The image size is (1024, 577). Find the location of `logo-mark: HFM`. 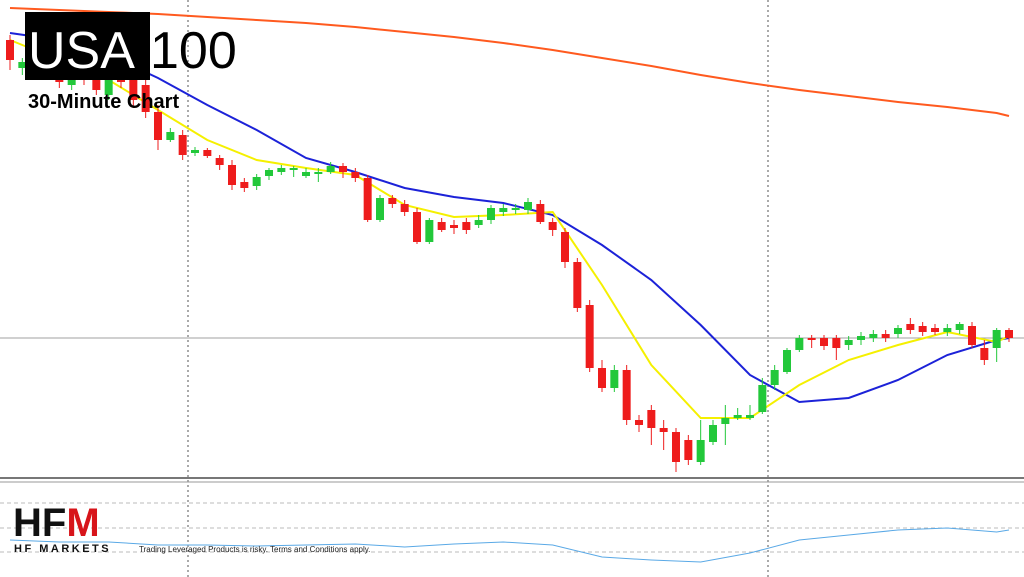

logo-mark: HFM is located at coordinates (56, 523).